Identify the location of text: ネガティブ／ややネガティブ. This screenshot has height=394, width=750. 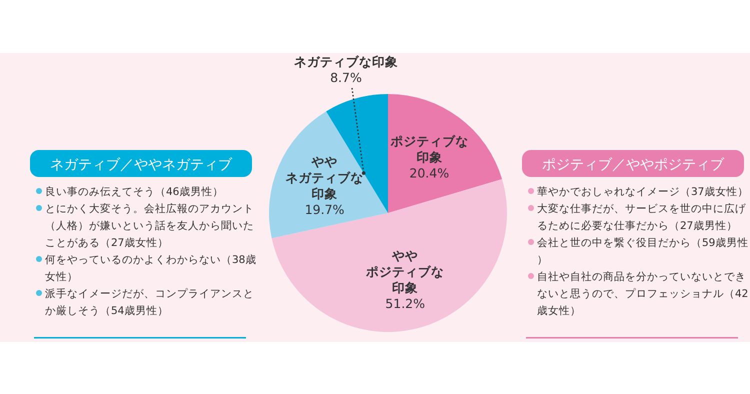
(141, 165).